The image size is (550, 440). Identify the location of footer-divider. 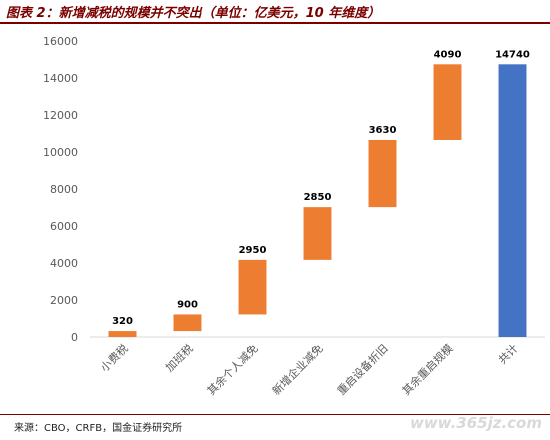
(275, 414).